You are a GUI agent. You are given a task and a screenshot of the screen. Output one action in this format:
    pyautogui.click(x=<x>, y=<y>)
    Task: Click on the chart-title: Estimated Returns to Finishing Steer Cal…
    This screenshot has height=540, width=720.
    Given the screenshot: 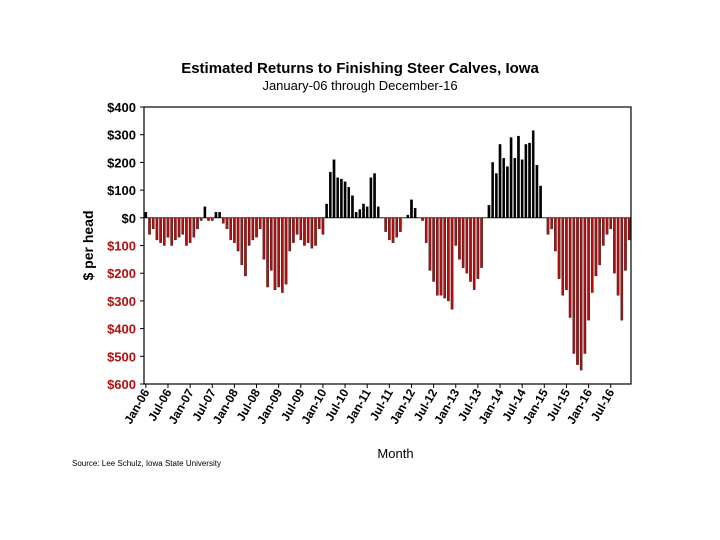 What is the action you would take?
    pyautogui.click(x=360, y=68)
    